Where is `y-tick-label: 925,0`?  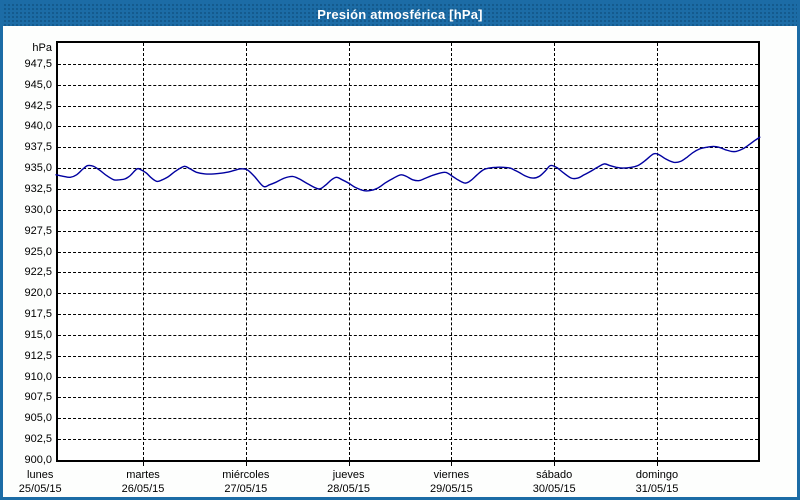 y-tick-label: 925,0 is located at coordinates (38, 251).